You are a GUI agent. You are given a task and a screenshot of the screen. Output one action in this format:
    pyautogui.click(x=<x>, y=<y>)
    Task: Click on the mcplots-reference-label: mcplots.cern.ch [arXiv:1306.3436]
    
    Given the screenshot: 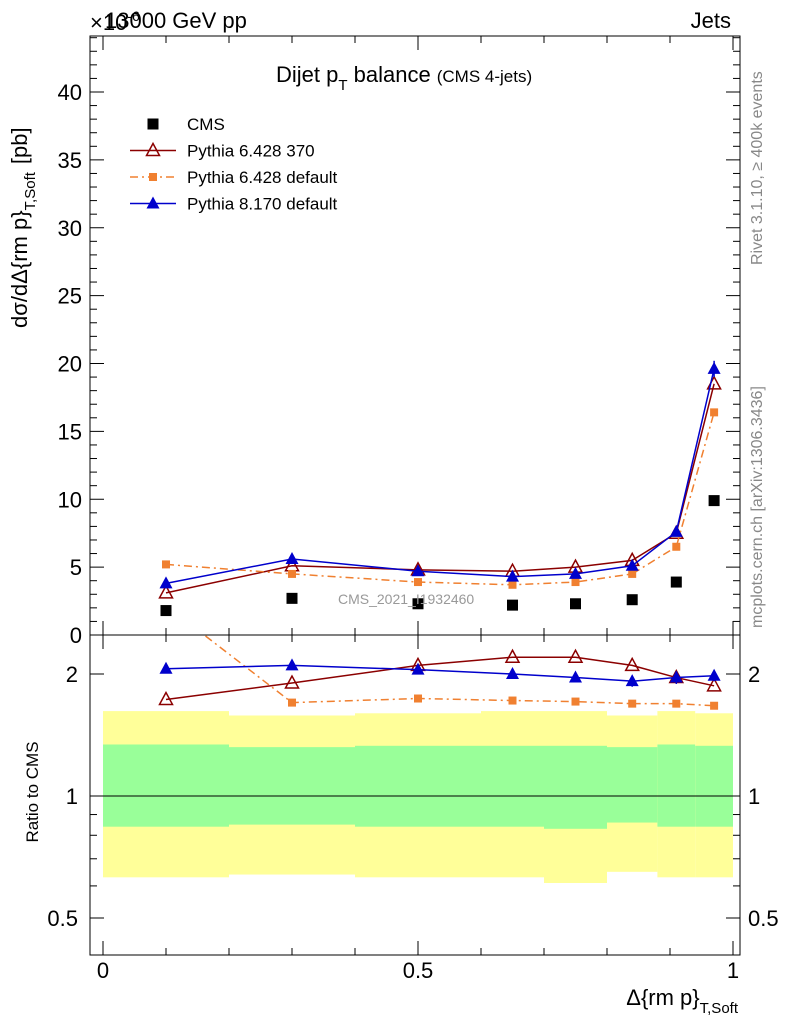 What is the action you would take?
    pyautogui.click(x=757, y=507)
    